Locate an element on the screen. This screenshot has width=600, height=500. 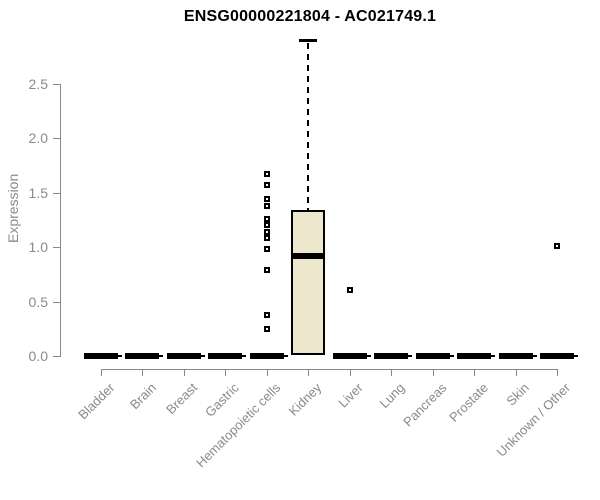
x-tick-label: Brain is located at coordinates (142, 396).